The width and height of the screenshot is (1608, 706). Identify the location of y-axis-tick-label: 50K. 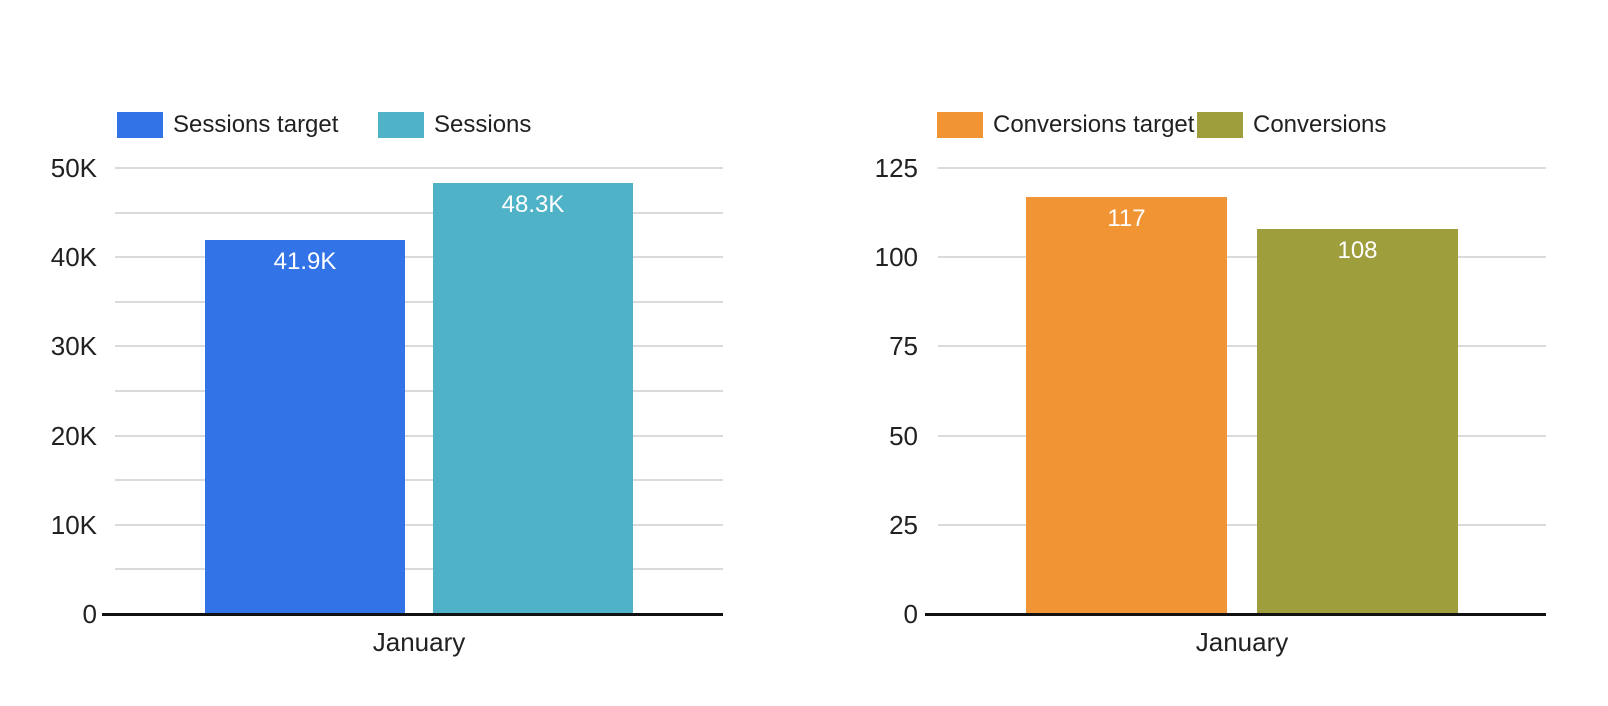
(73, 168).